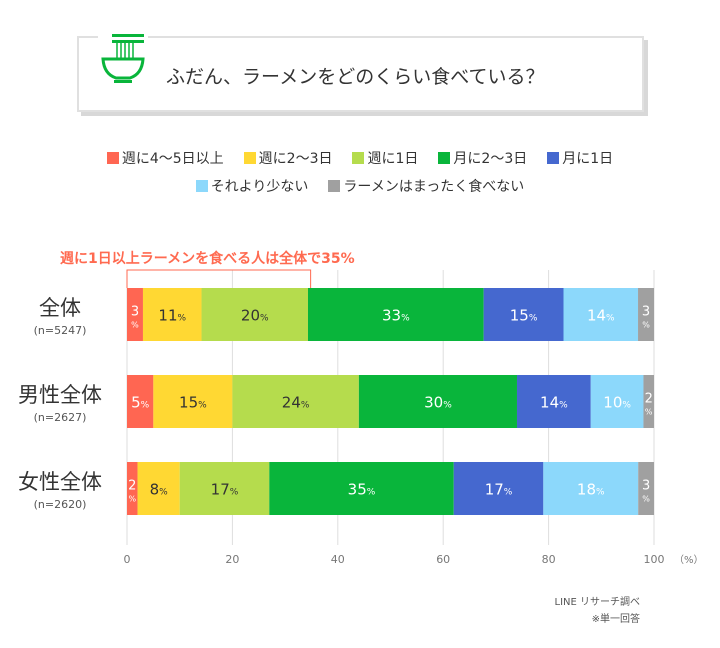 This screenshot has width=720, height=648. Describe the element at coordinates (60, 330) in the screenshot. I see `row-label-n: (n=5247)` at that location.